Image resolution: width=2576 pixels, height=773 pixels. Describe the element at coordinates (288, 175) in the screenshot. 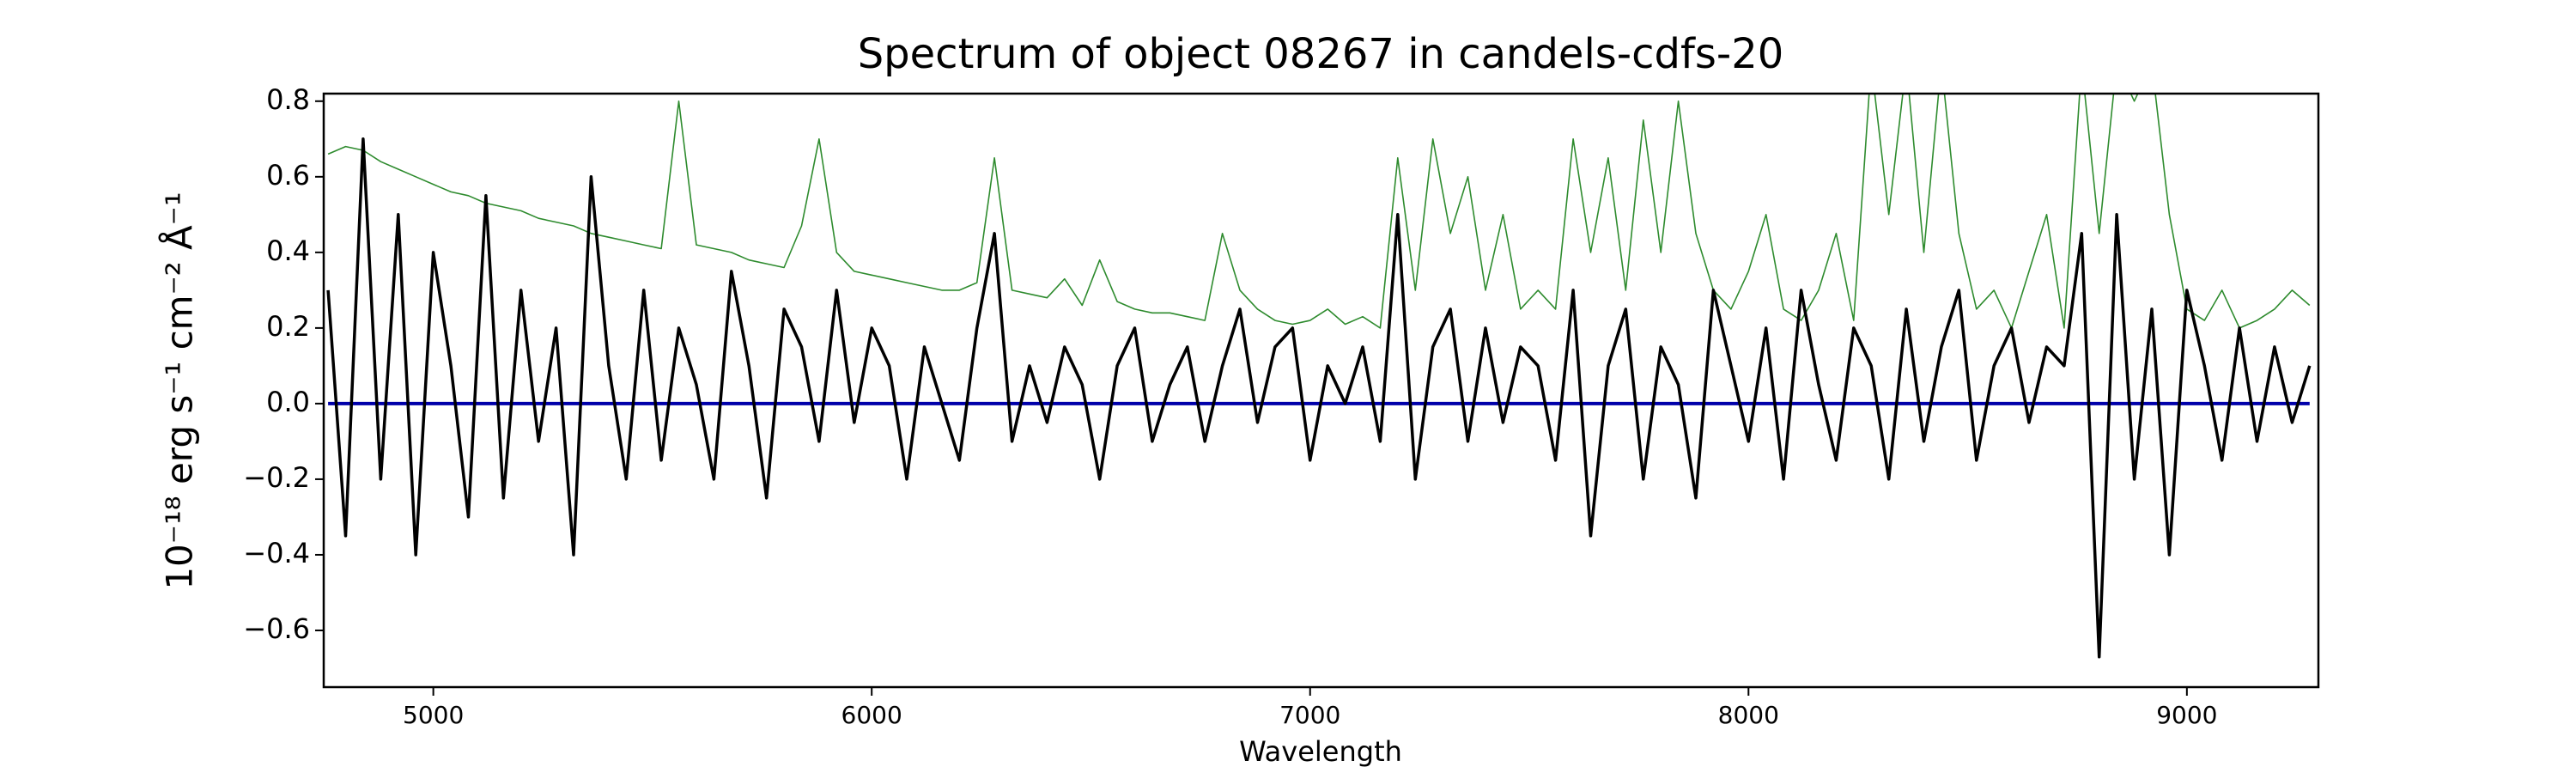

I see `y-tick-label: 0.6` at that location.